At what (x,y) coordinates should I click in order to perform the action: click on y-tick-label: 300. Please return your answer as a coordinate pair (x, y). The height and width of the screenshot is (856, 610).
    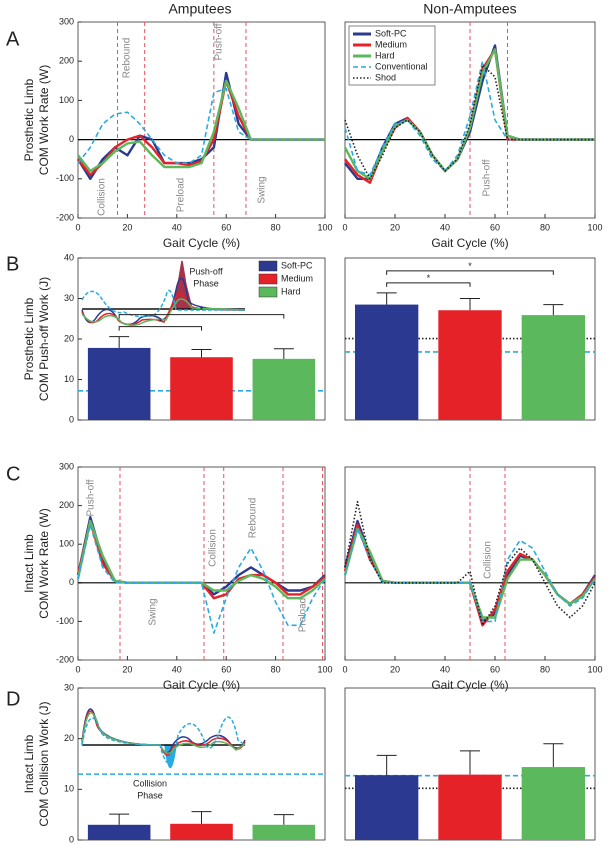
    Looking at the image, I should click on (66, 466).